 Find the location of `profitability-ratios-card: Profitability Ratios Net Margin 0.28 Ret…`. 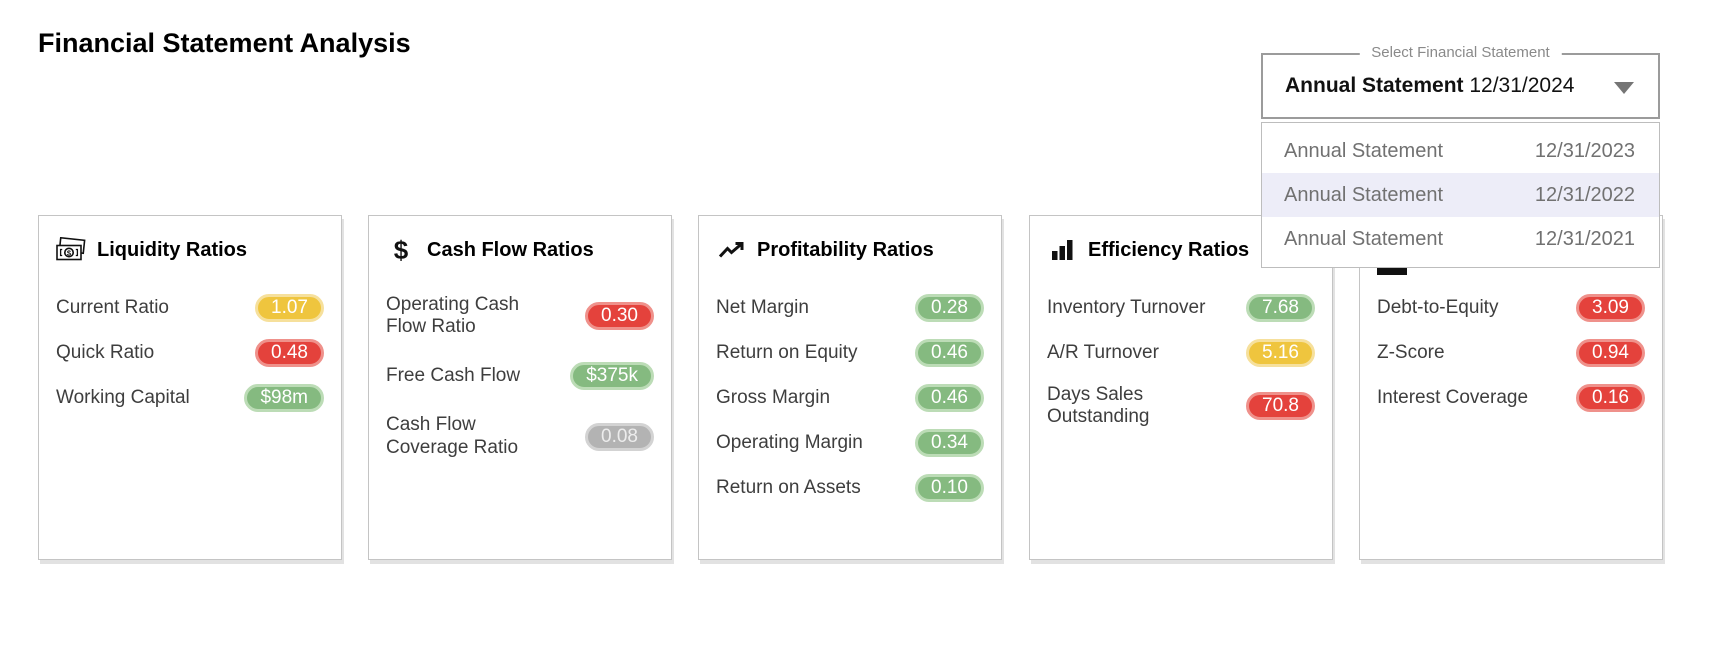

profitability-ratios-card: Profitability Ratios Net Margin 0.28 Ret… is located at coordinates (850, 387).